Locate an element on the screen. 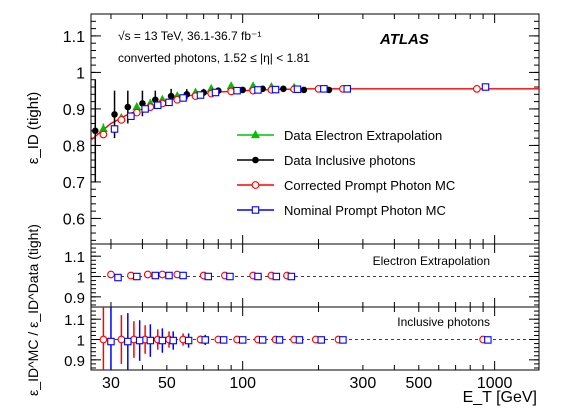 The height and width of the screenshot is (413, 568). legend-entry: Data Electron Extrapolation is located at coordinates (339, 135).